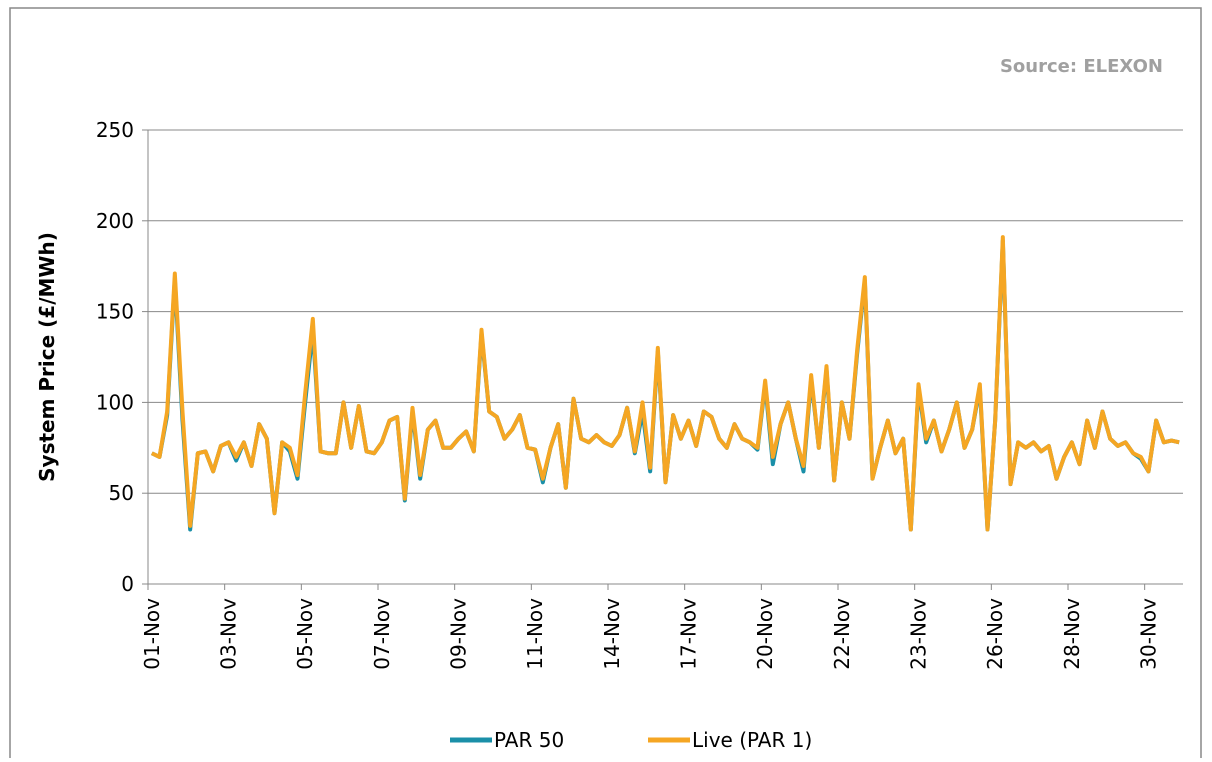  What do you see at coordinates (765, 634) in the screenshot?
I see `x-tick-label: 20-Nov` at bounding box center [765, 634].